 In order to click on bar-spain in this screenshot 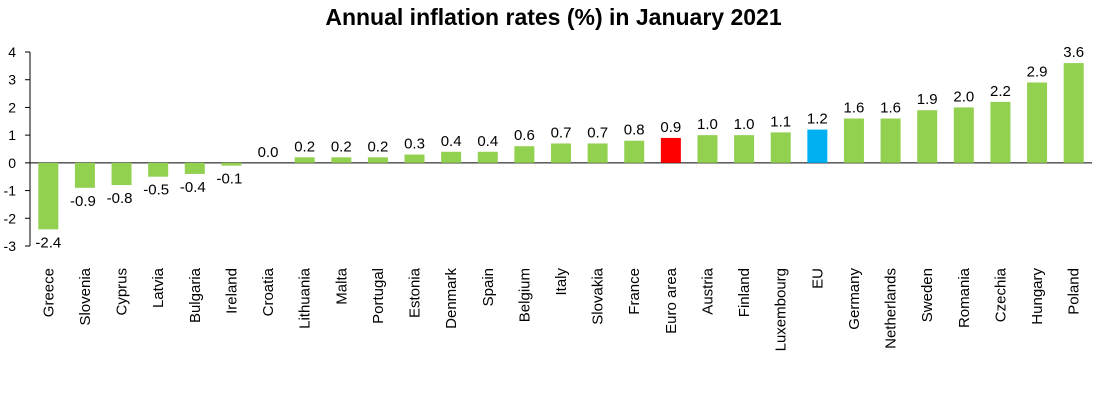, I will do `click(487, 157)`.